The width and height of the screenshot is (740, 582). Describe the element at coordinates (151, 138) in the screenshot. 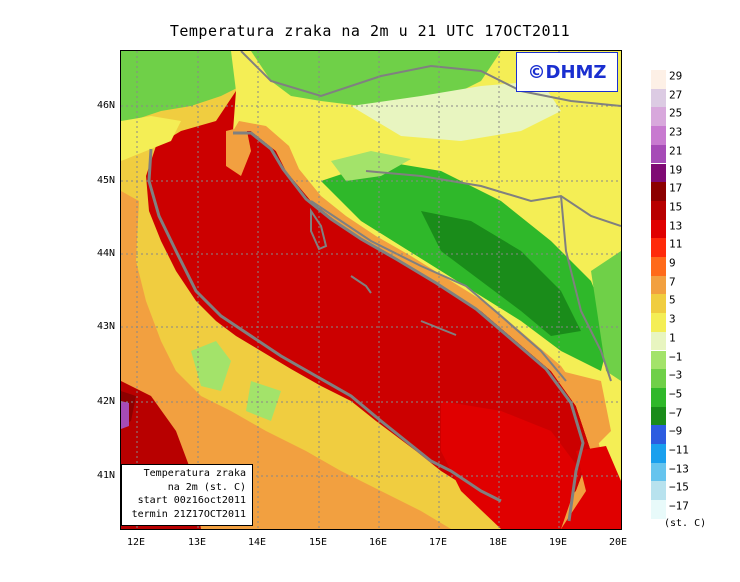

I see `po-valley-yellow` at that location.